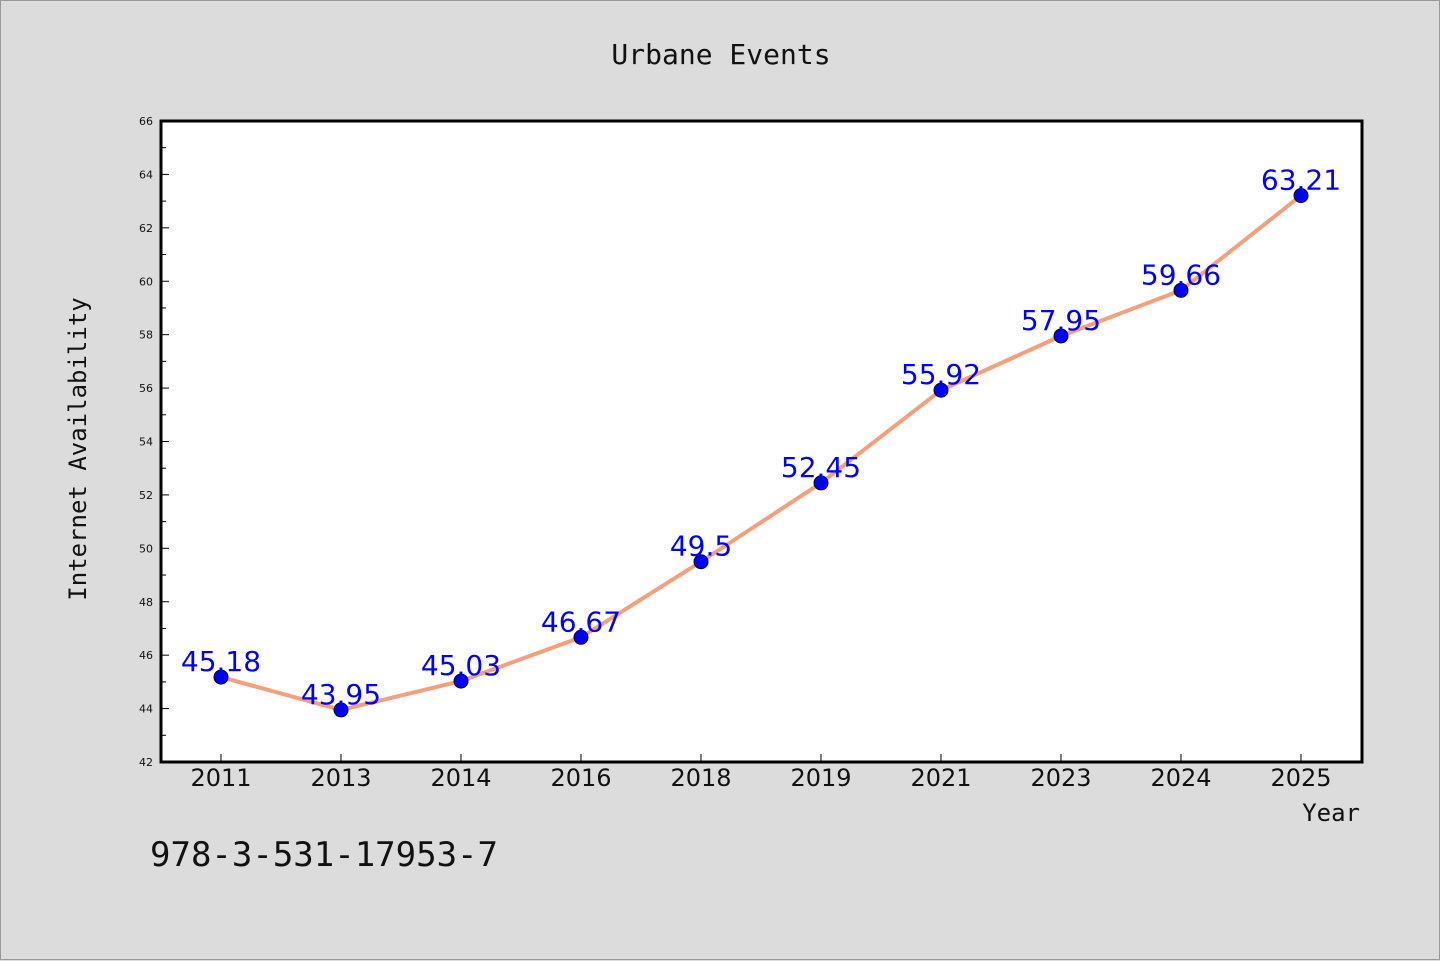 The height and width of the screenshot is (961, 1440). I want to click on data-label: 45.03, so click(461, 665).